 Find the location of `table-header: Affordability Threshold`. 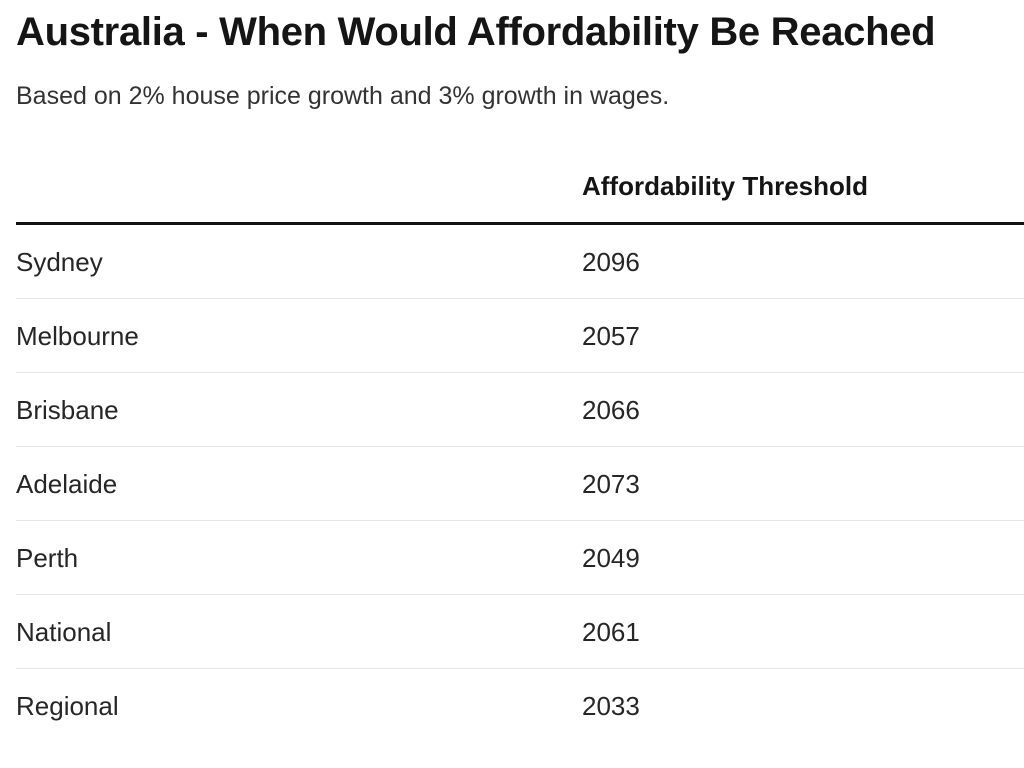

table-header: Affordability Threshold is located at coordinates (520, 187).